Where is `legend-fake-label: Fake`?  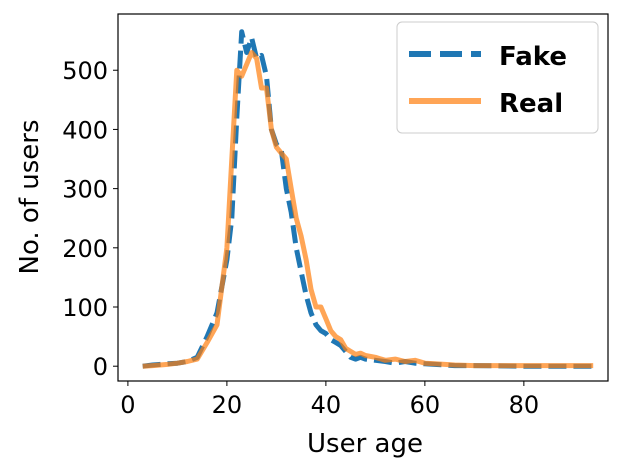
legend-fake-label: Fake is located at coordinates (533, 57).